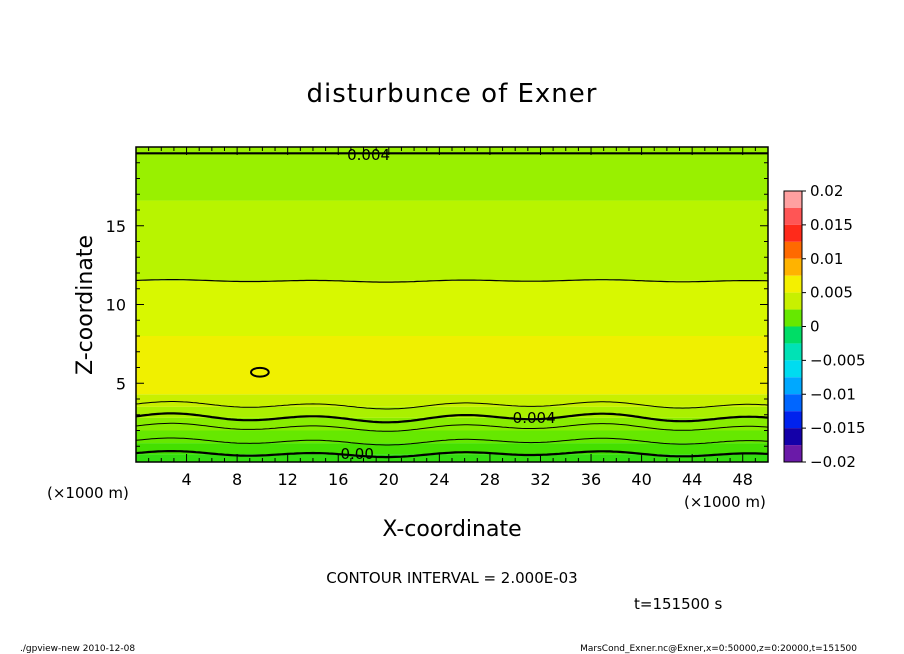 Image resolution: width=904 pixels, height=654 pixels. What do you see at coordinates (452, 94) in the screenshot?
I see `chart-title: disturbunce of Exner` at bounding box center [452, 94].